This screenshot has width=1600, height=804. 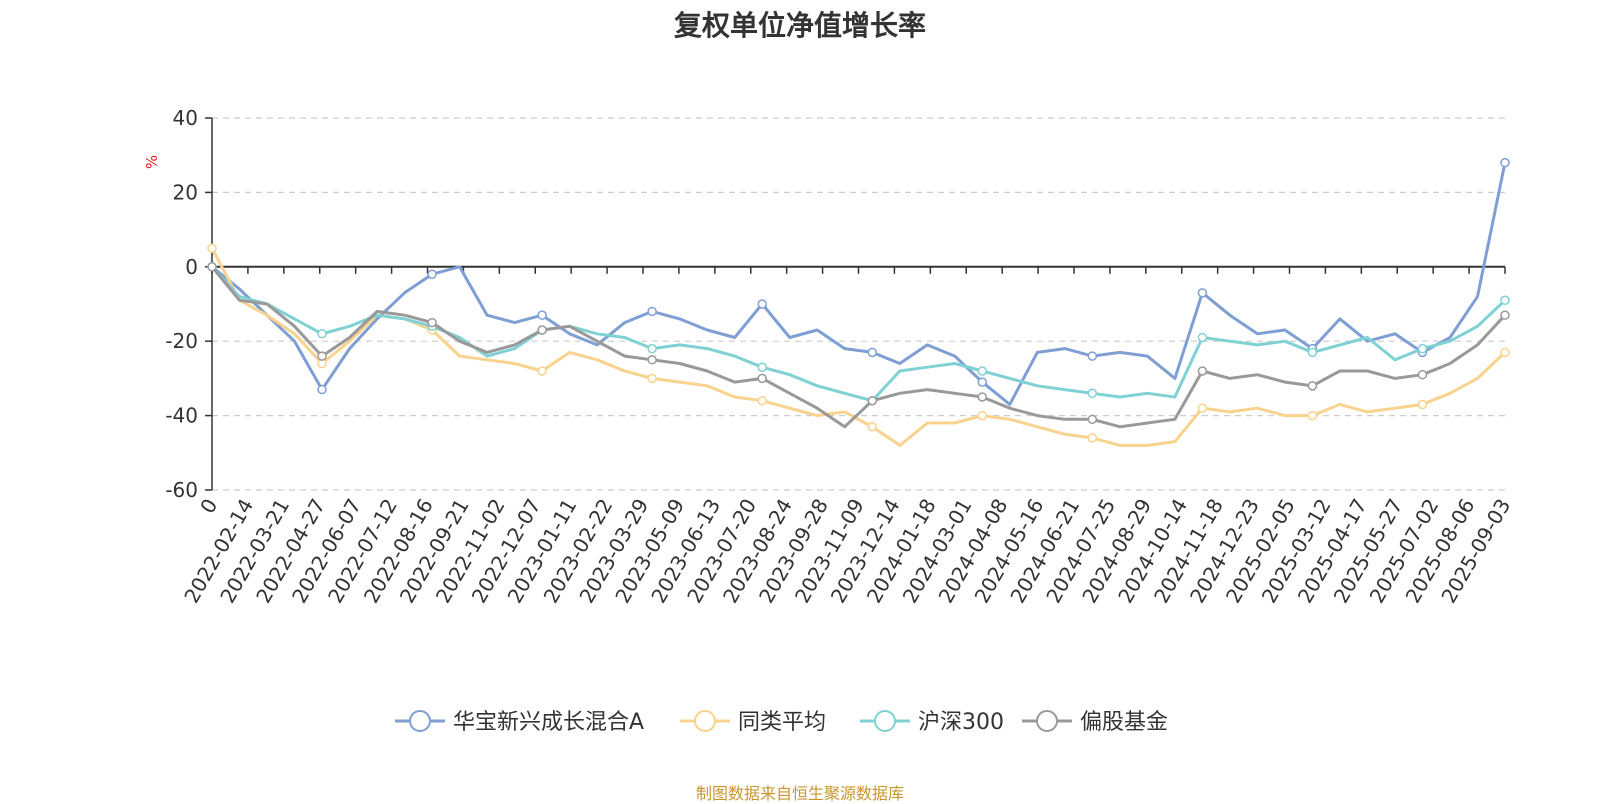 I want to click on legend-label: 同类平均, so click(x=782, y=722).